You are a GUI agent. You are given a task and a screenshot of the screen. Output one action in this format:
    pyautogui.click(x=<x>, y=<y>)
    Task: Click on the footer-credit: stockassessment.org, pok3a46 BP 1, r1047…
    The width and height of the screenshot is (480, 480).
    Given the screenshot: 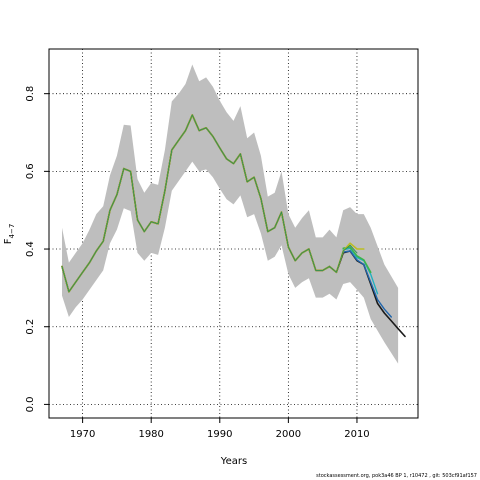 What is the action you would take?
    pyautogui.click(x=396, y=476)
    